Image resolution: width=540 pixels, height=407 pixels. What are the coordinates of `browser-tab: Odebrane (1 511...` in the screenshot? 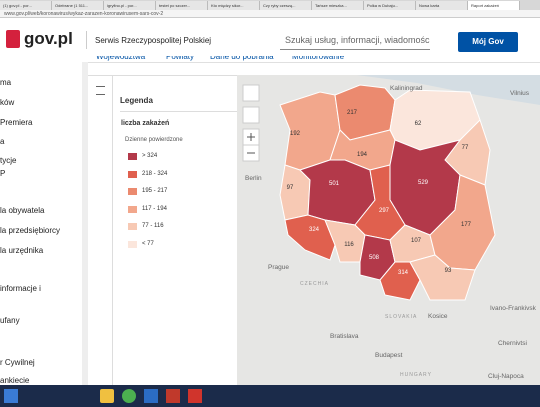 It's located at (78, 5).